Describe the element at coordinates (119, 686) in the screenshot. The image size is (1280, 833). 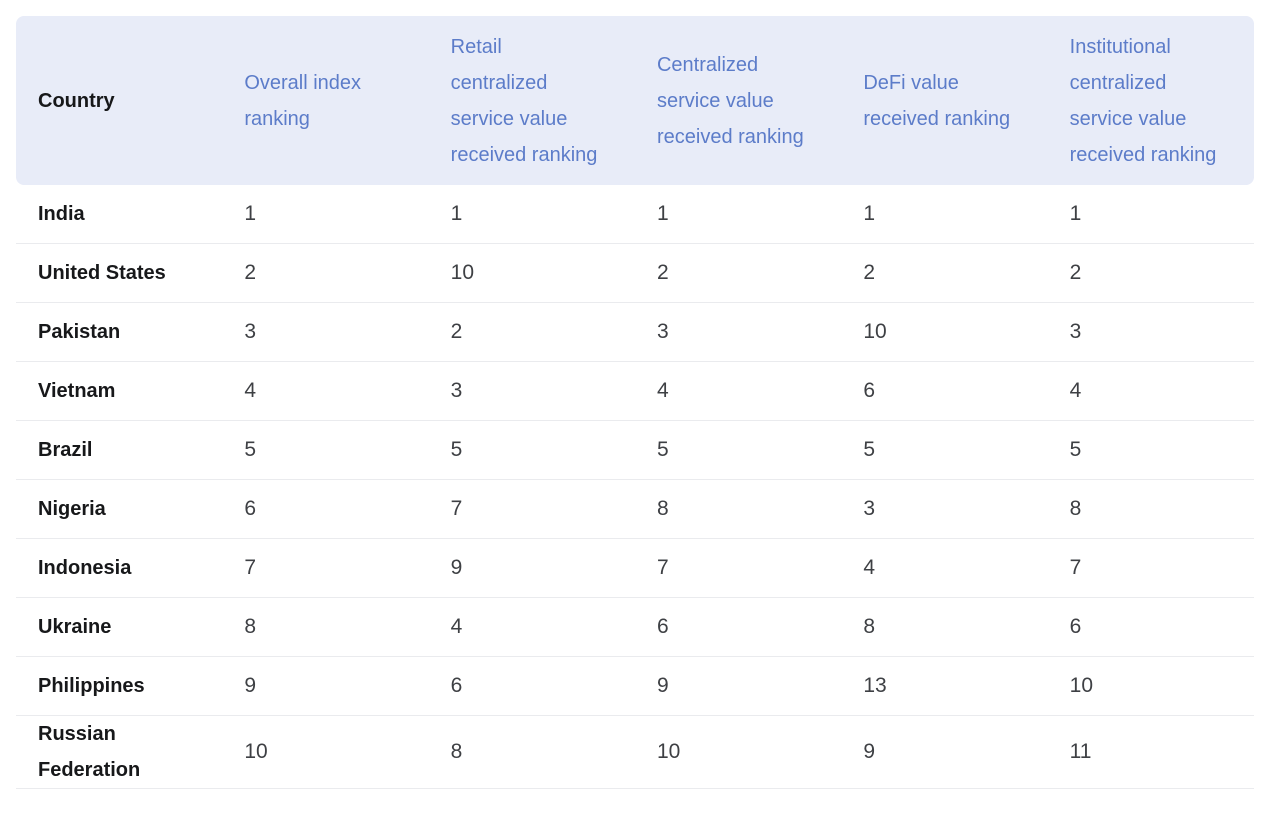
I see `country-cell: Philippines` at that location.